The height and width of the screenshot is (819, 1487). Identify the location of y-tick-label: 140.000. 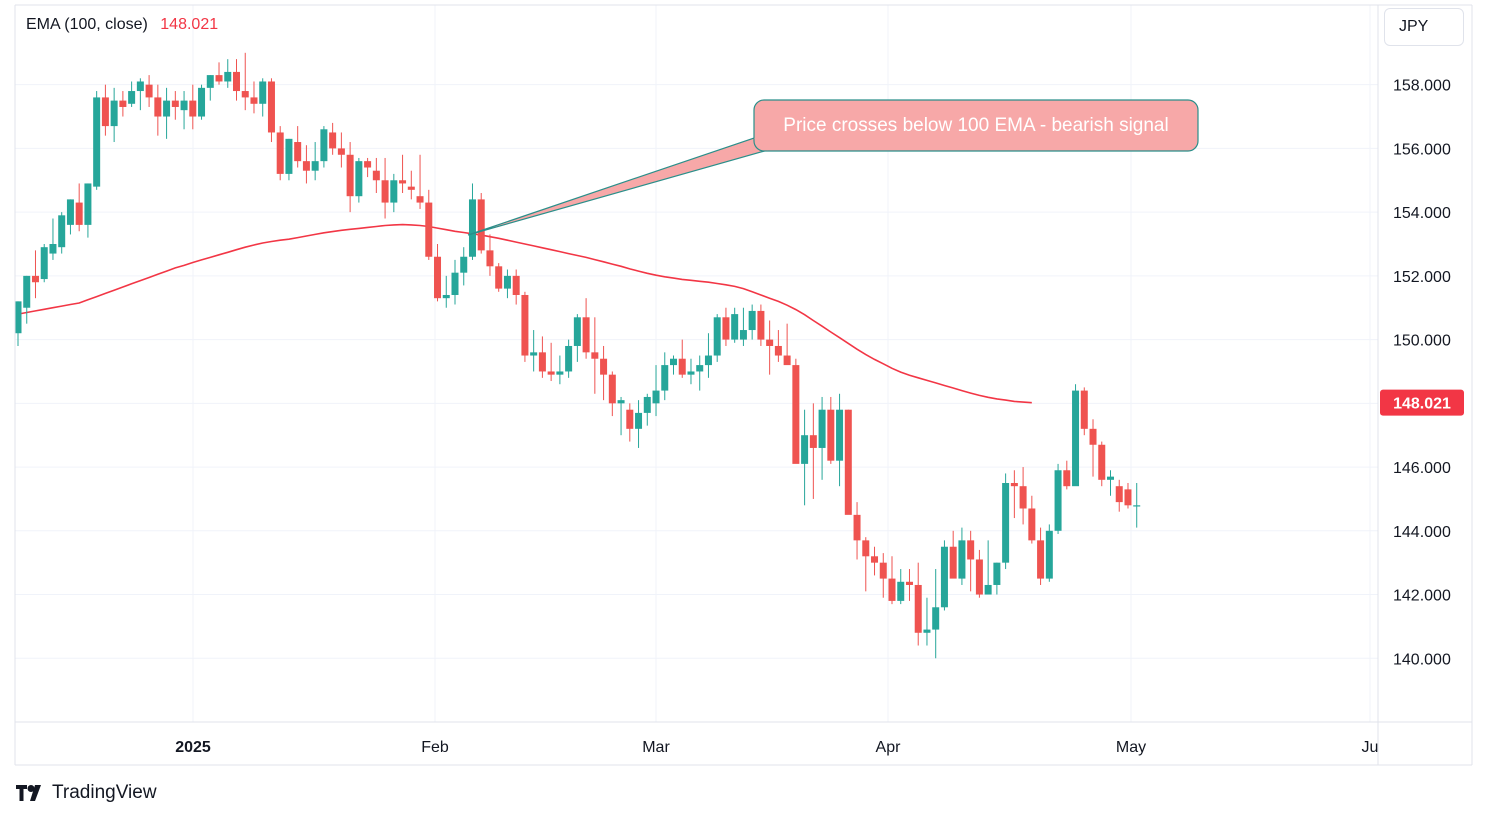
(1422, 659).